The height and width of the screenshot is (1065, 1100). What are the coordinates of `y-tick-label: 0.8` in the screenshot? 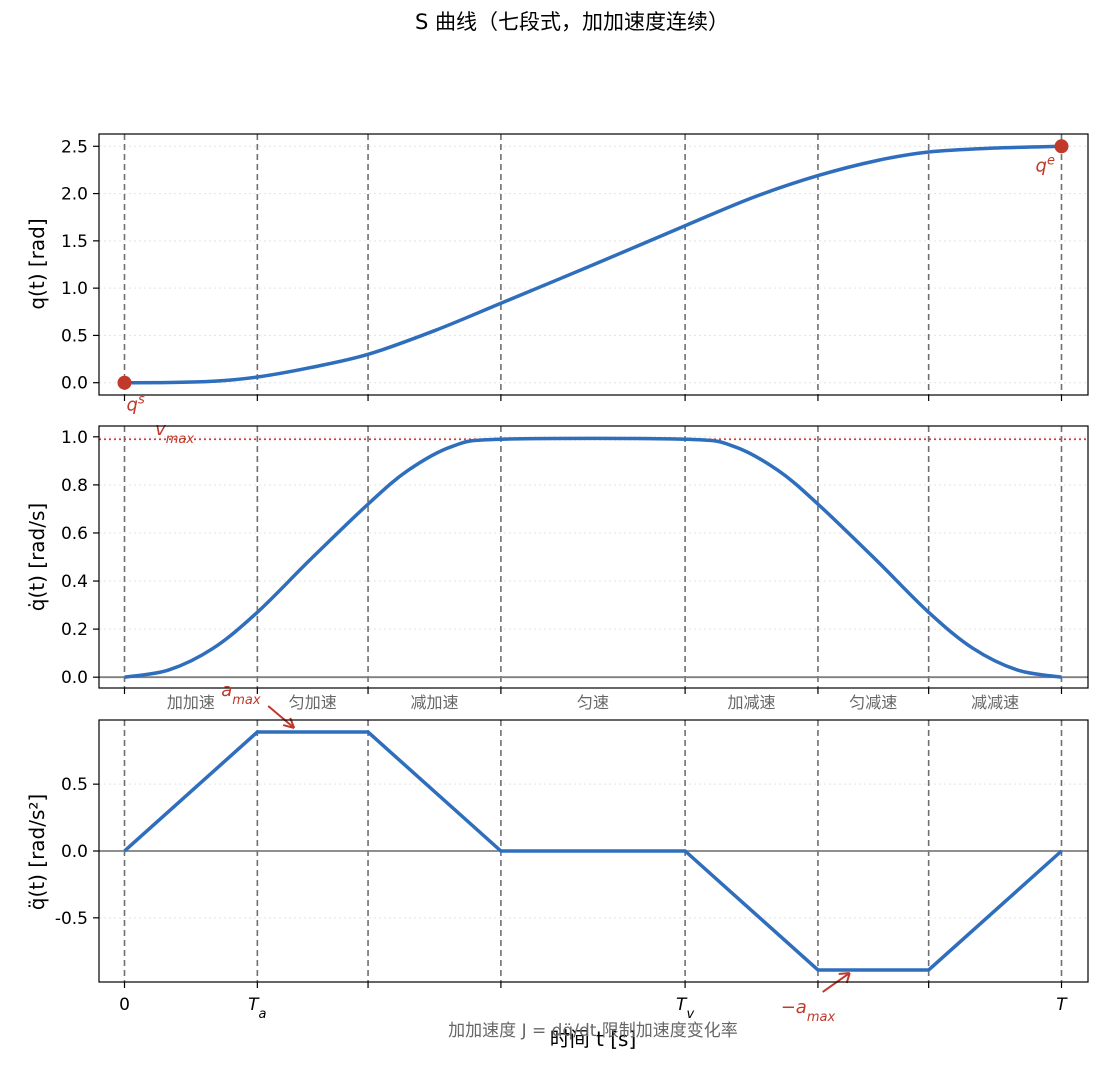 It's located at (74, 486).